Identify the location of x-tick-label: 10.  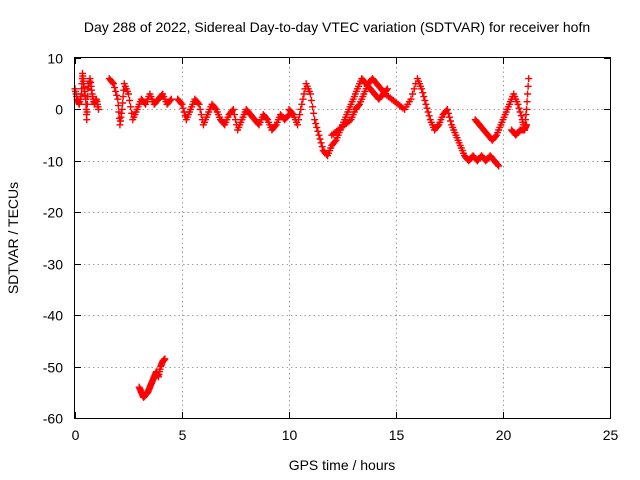
(290, 435).